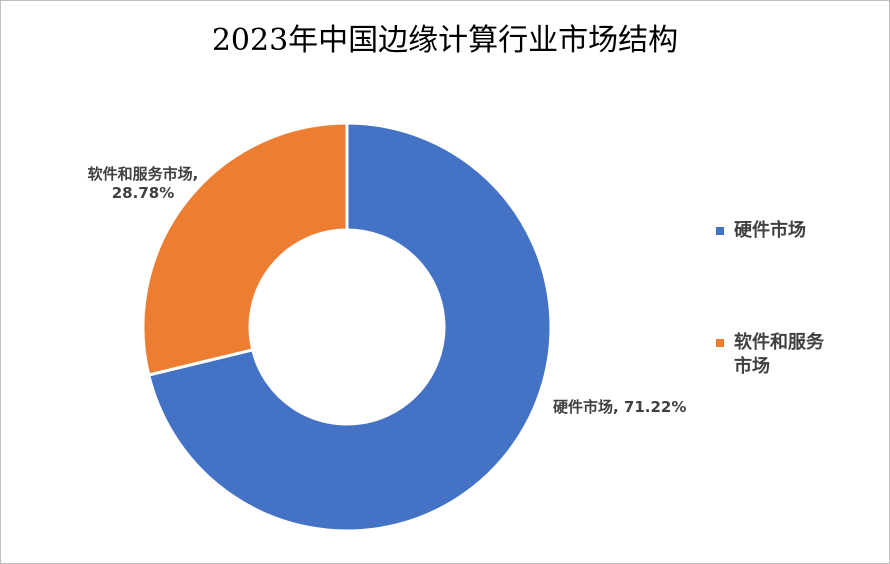 The height and width of the screenshot is (564, 890). I want to click on legend: 硬件市场 软件和服务市场, so click(784, 299).